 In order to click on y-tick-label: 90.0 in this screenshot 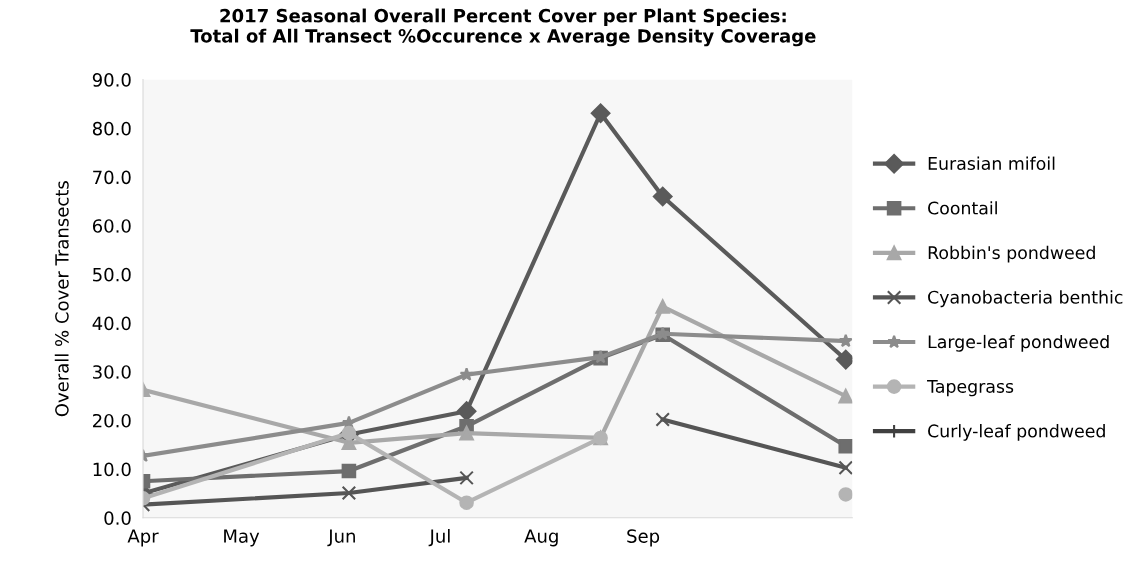, I will do `click(111, 80)`.